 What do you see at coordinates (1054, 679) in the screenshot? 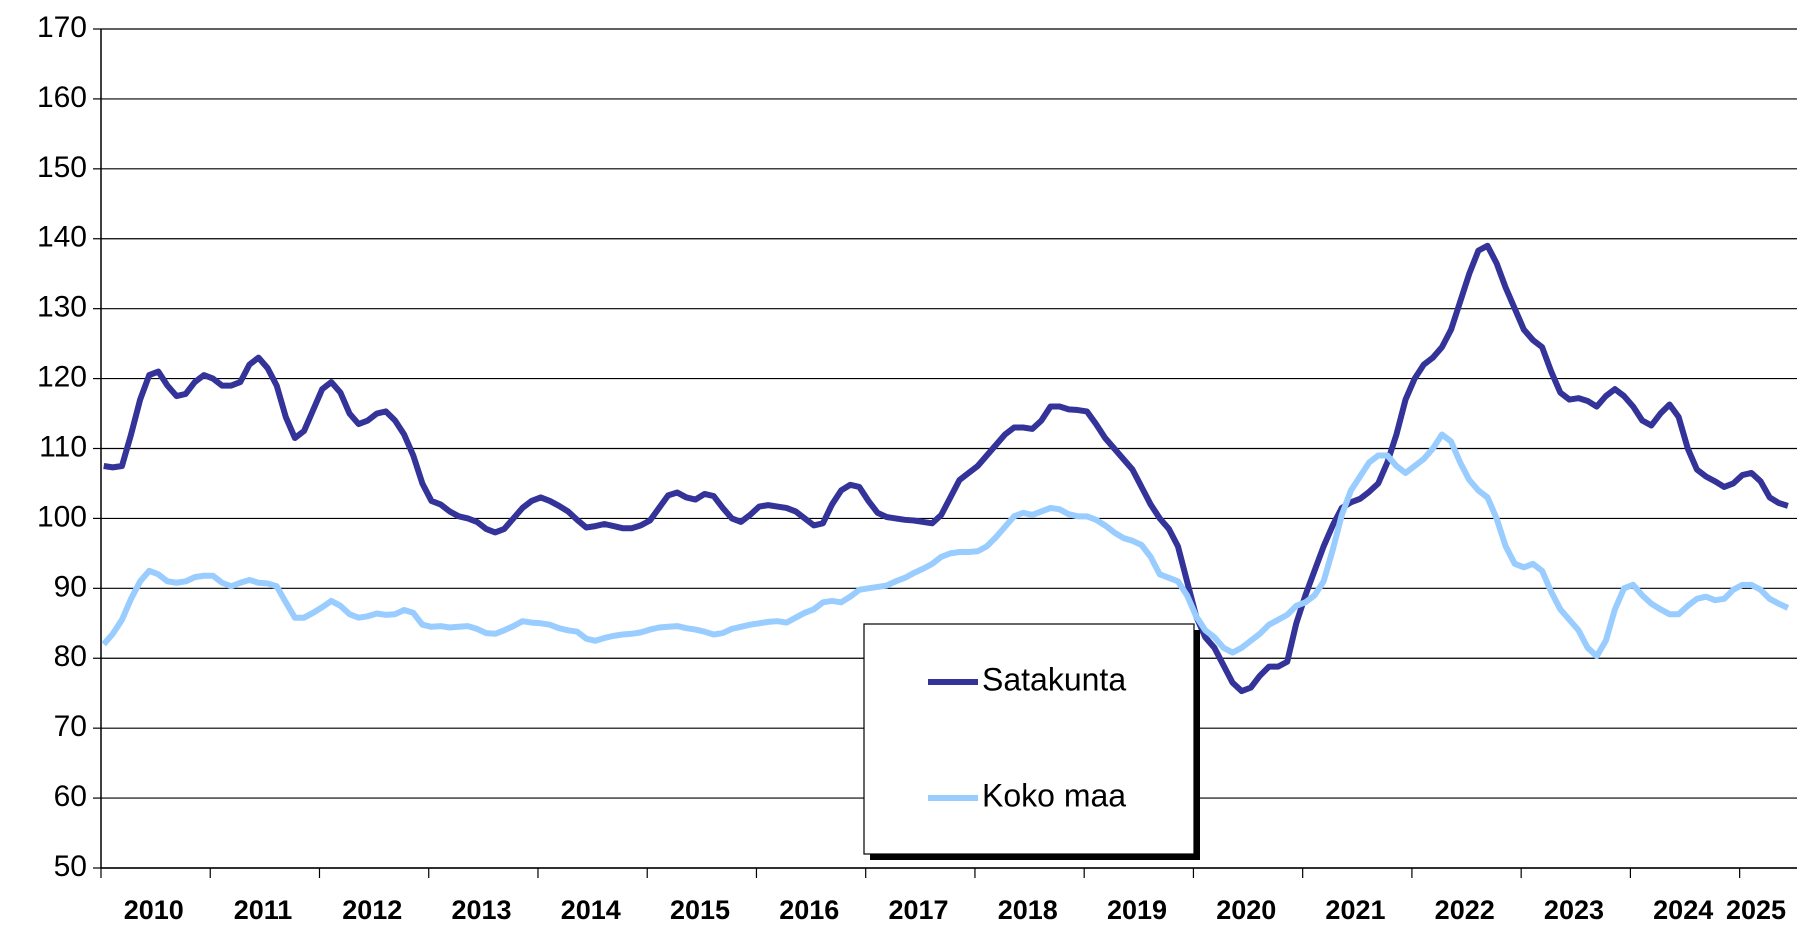
I see `legend-label: Satakunta` at bounding box center [1054, 679].